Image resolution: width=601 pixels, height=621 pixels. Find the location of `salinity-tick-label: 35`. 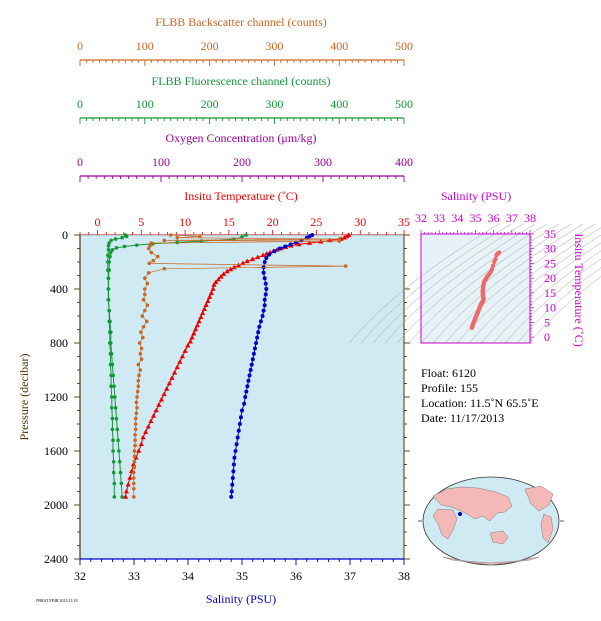

salinity-tick-label: 35 is located at coordinates (242, 576).